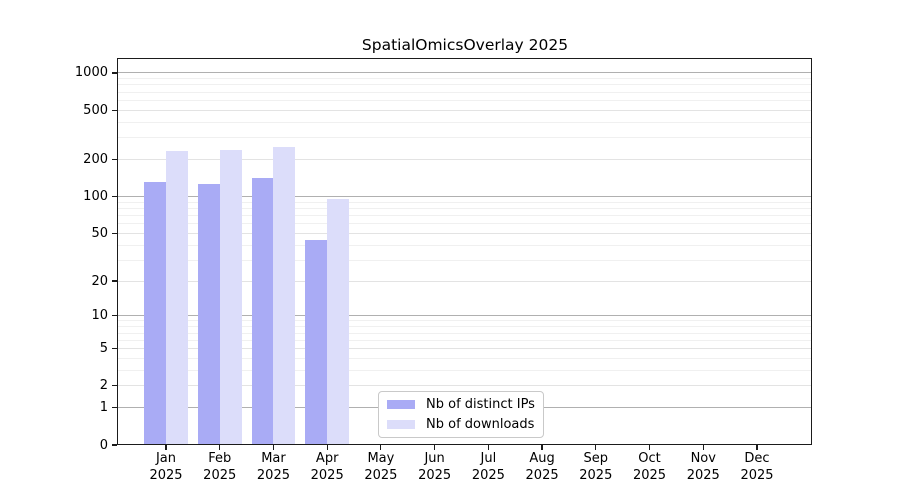 The width and height of the screenshot is (900, 500). What do you see at coordinates (95, 196) in the screenshot?
I see `y-tick-label: 100` at bounding box center [95, 196].